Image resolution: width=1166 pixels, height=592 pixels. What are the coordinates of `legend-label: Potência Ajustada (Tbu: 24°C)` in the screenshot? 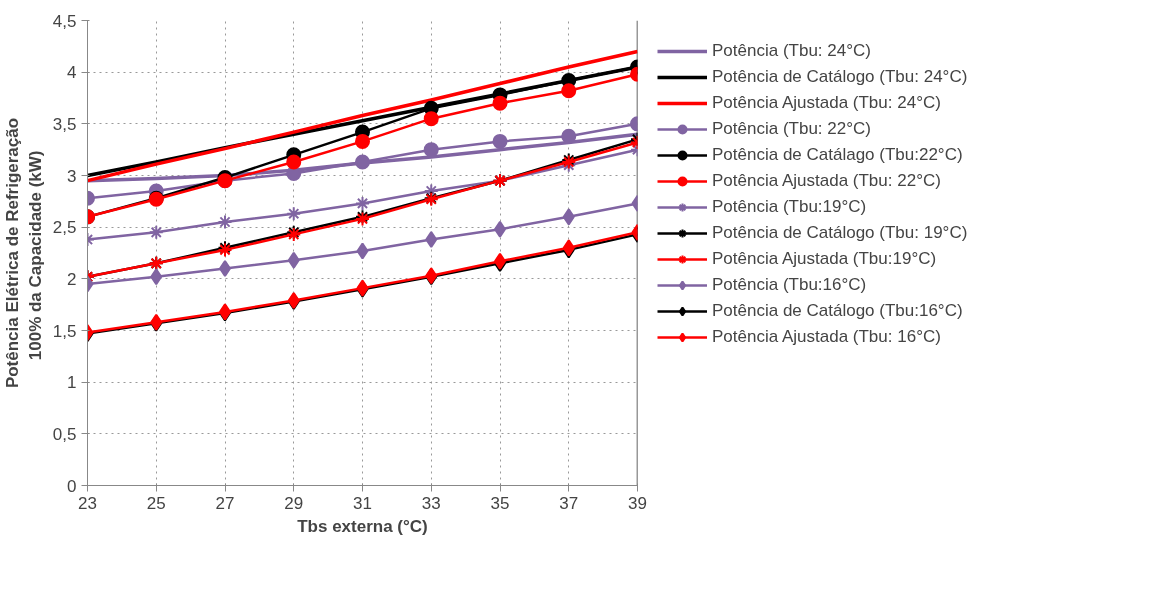 It's located at (826, 103).